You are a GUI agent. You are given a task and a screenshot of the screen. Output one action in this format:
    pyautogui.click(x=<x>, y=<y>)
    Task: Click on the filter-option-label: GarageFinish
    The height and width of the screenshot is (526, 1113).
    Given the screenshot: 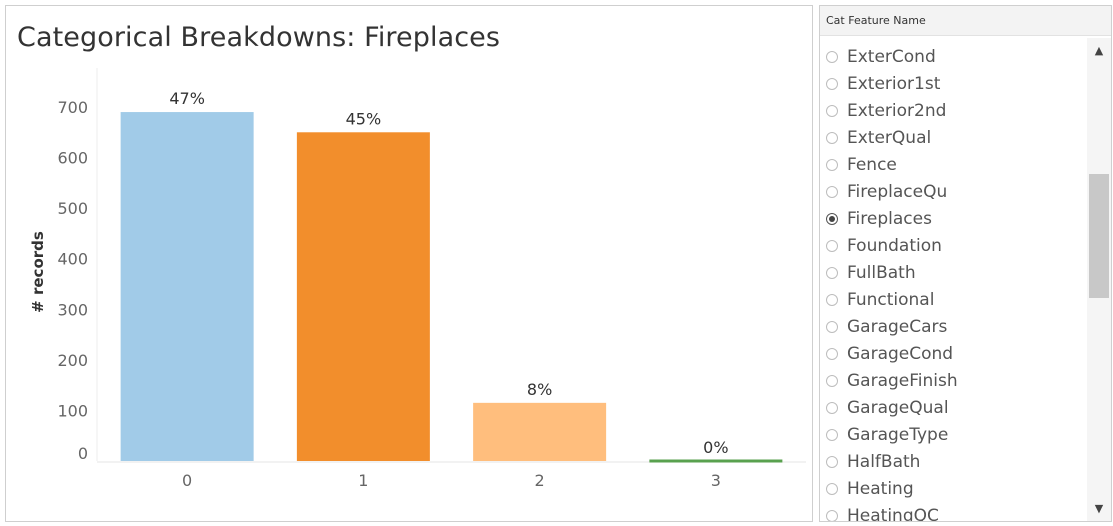 What is the action you would take?
    pyautogui.click(x=902, y=380)
    